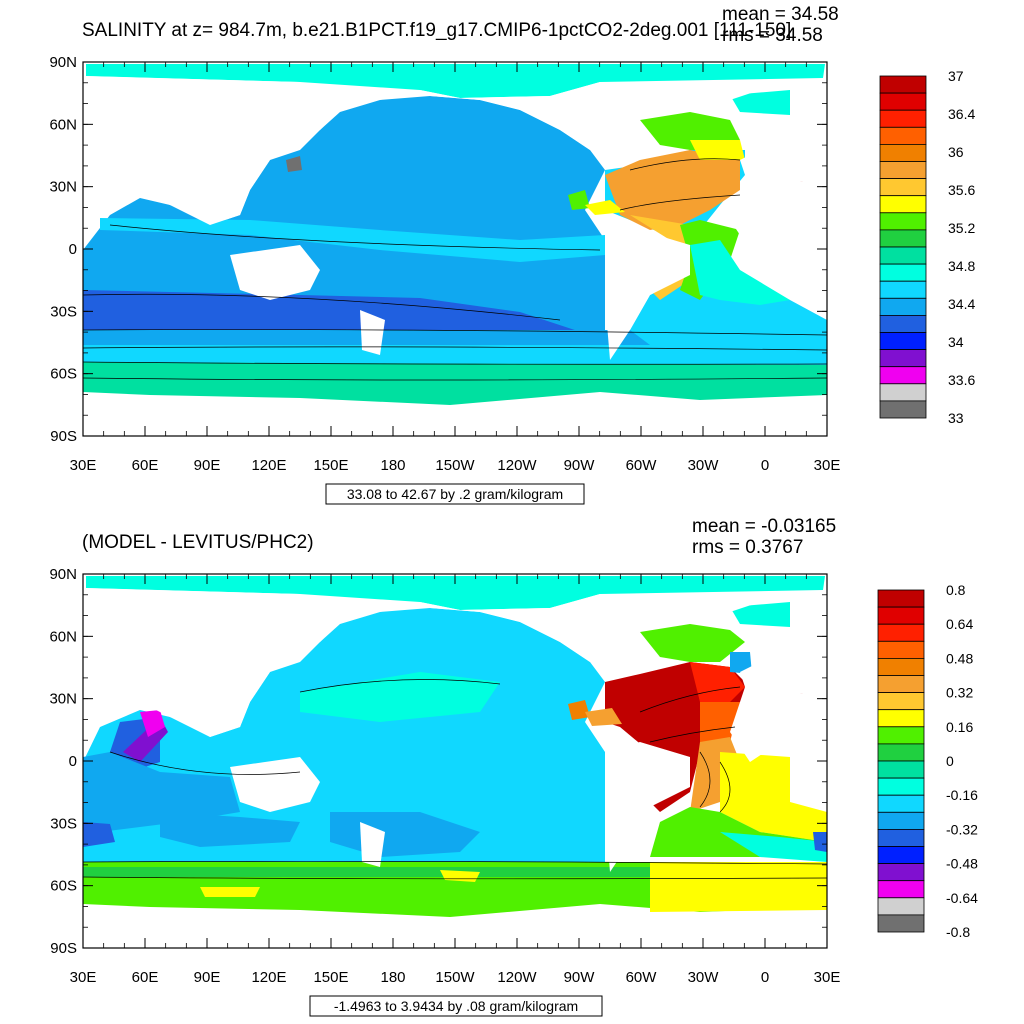 The width and height of the screenshot is (1024, 1024). I want to click on colorbar: 37 36.4 36 35.6 35.2 34.8 34.4 34 33.6 33, so click(927, 247).